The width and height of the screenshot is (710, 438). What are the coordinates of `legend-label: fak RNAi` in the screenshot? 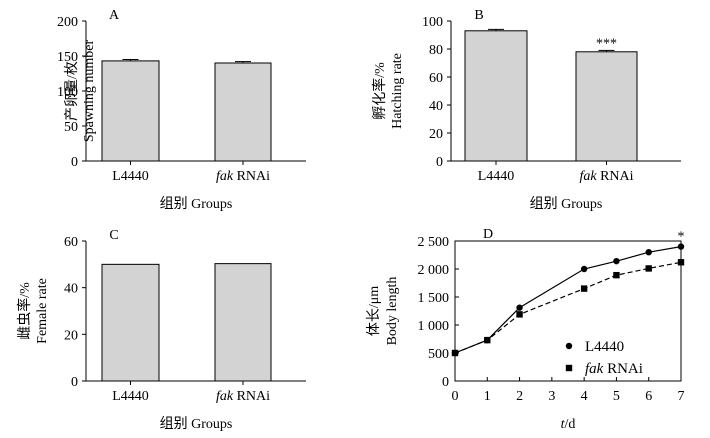 It's located at (614, 369).